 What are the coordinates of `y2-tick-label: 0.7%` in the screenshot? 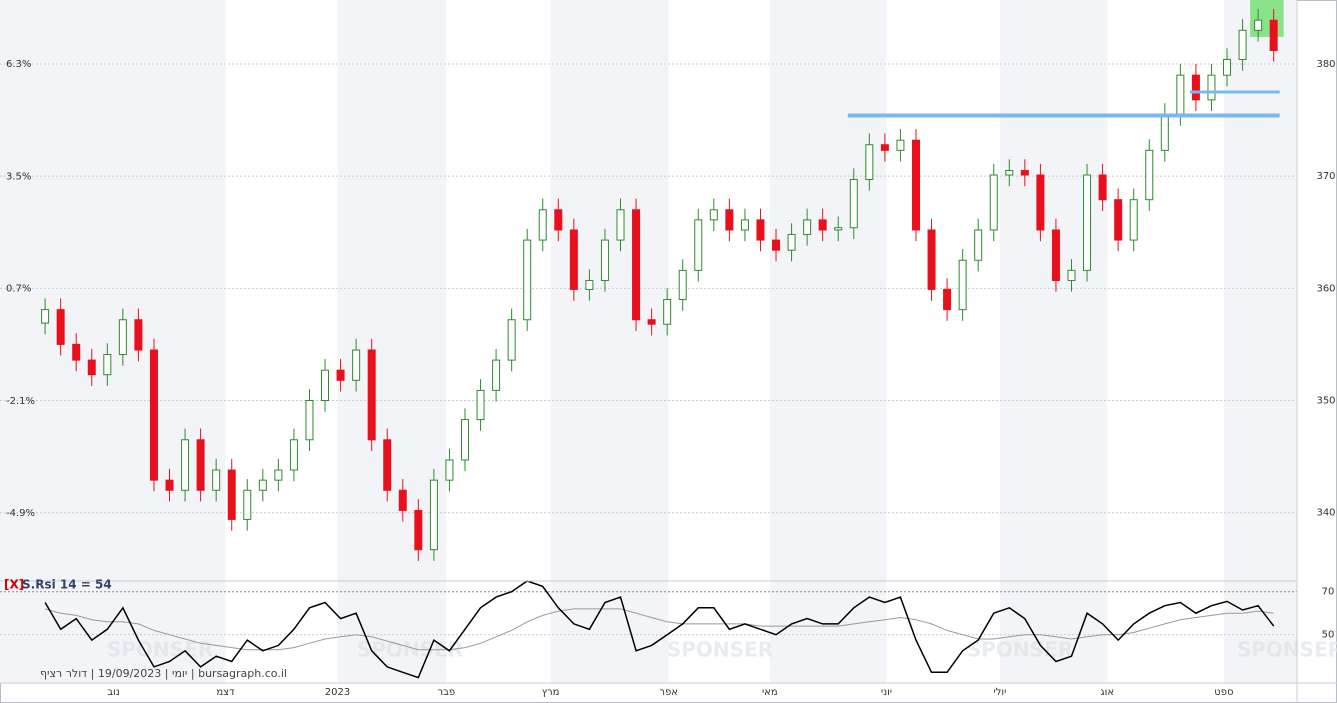 It's located at (18, 289).